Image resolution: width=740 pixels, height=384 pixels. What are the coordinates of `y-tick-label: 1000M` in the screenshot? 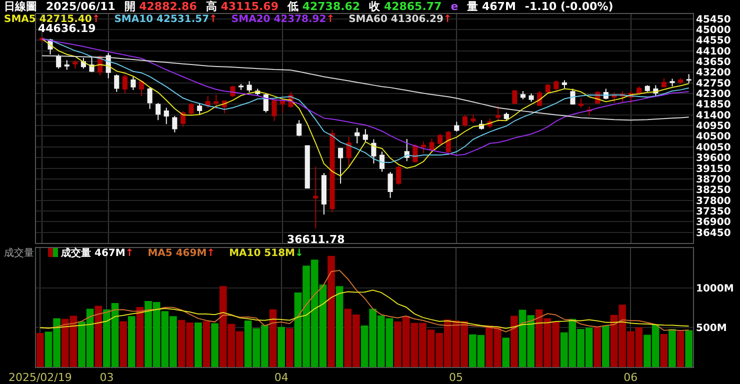 It's located at (715, 289).